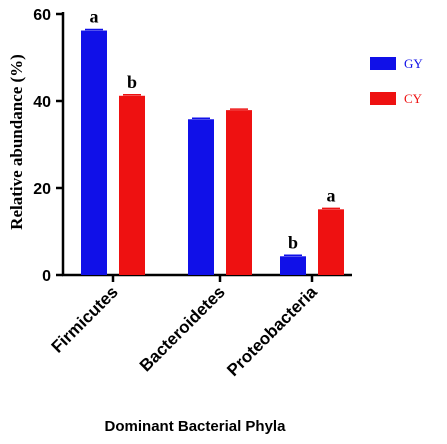  What do you see at coordinates (413, 63) in the screenshot?
I see `legend-label-gy: GY` at bounding box center [413, 63].